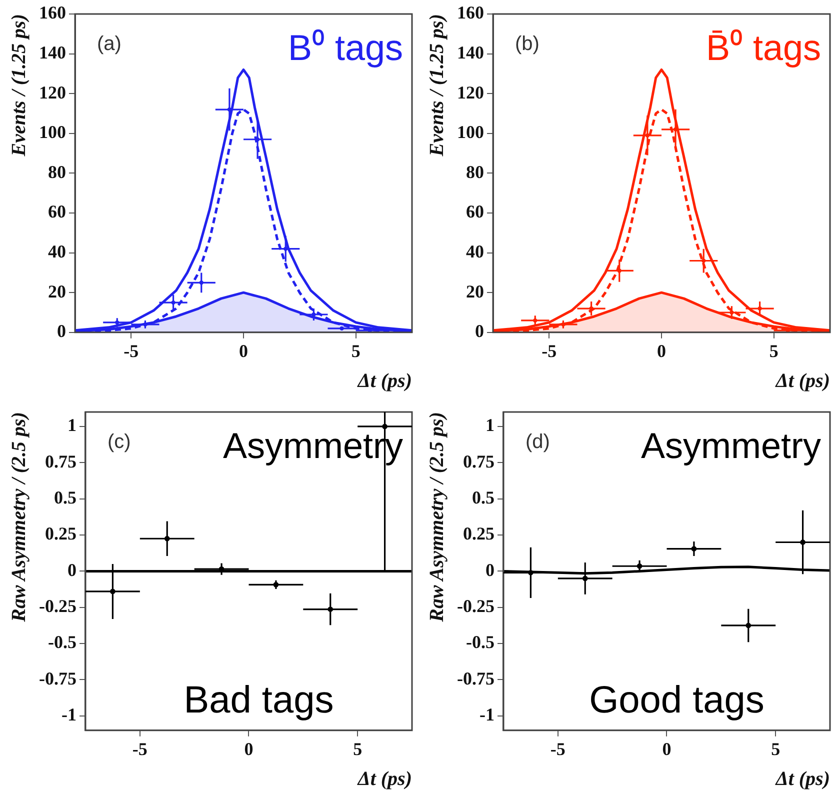  I want to click on annotation: Bad tags, so click(259, 700).